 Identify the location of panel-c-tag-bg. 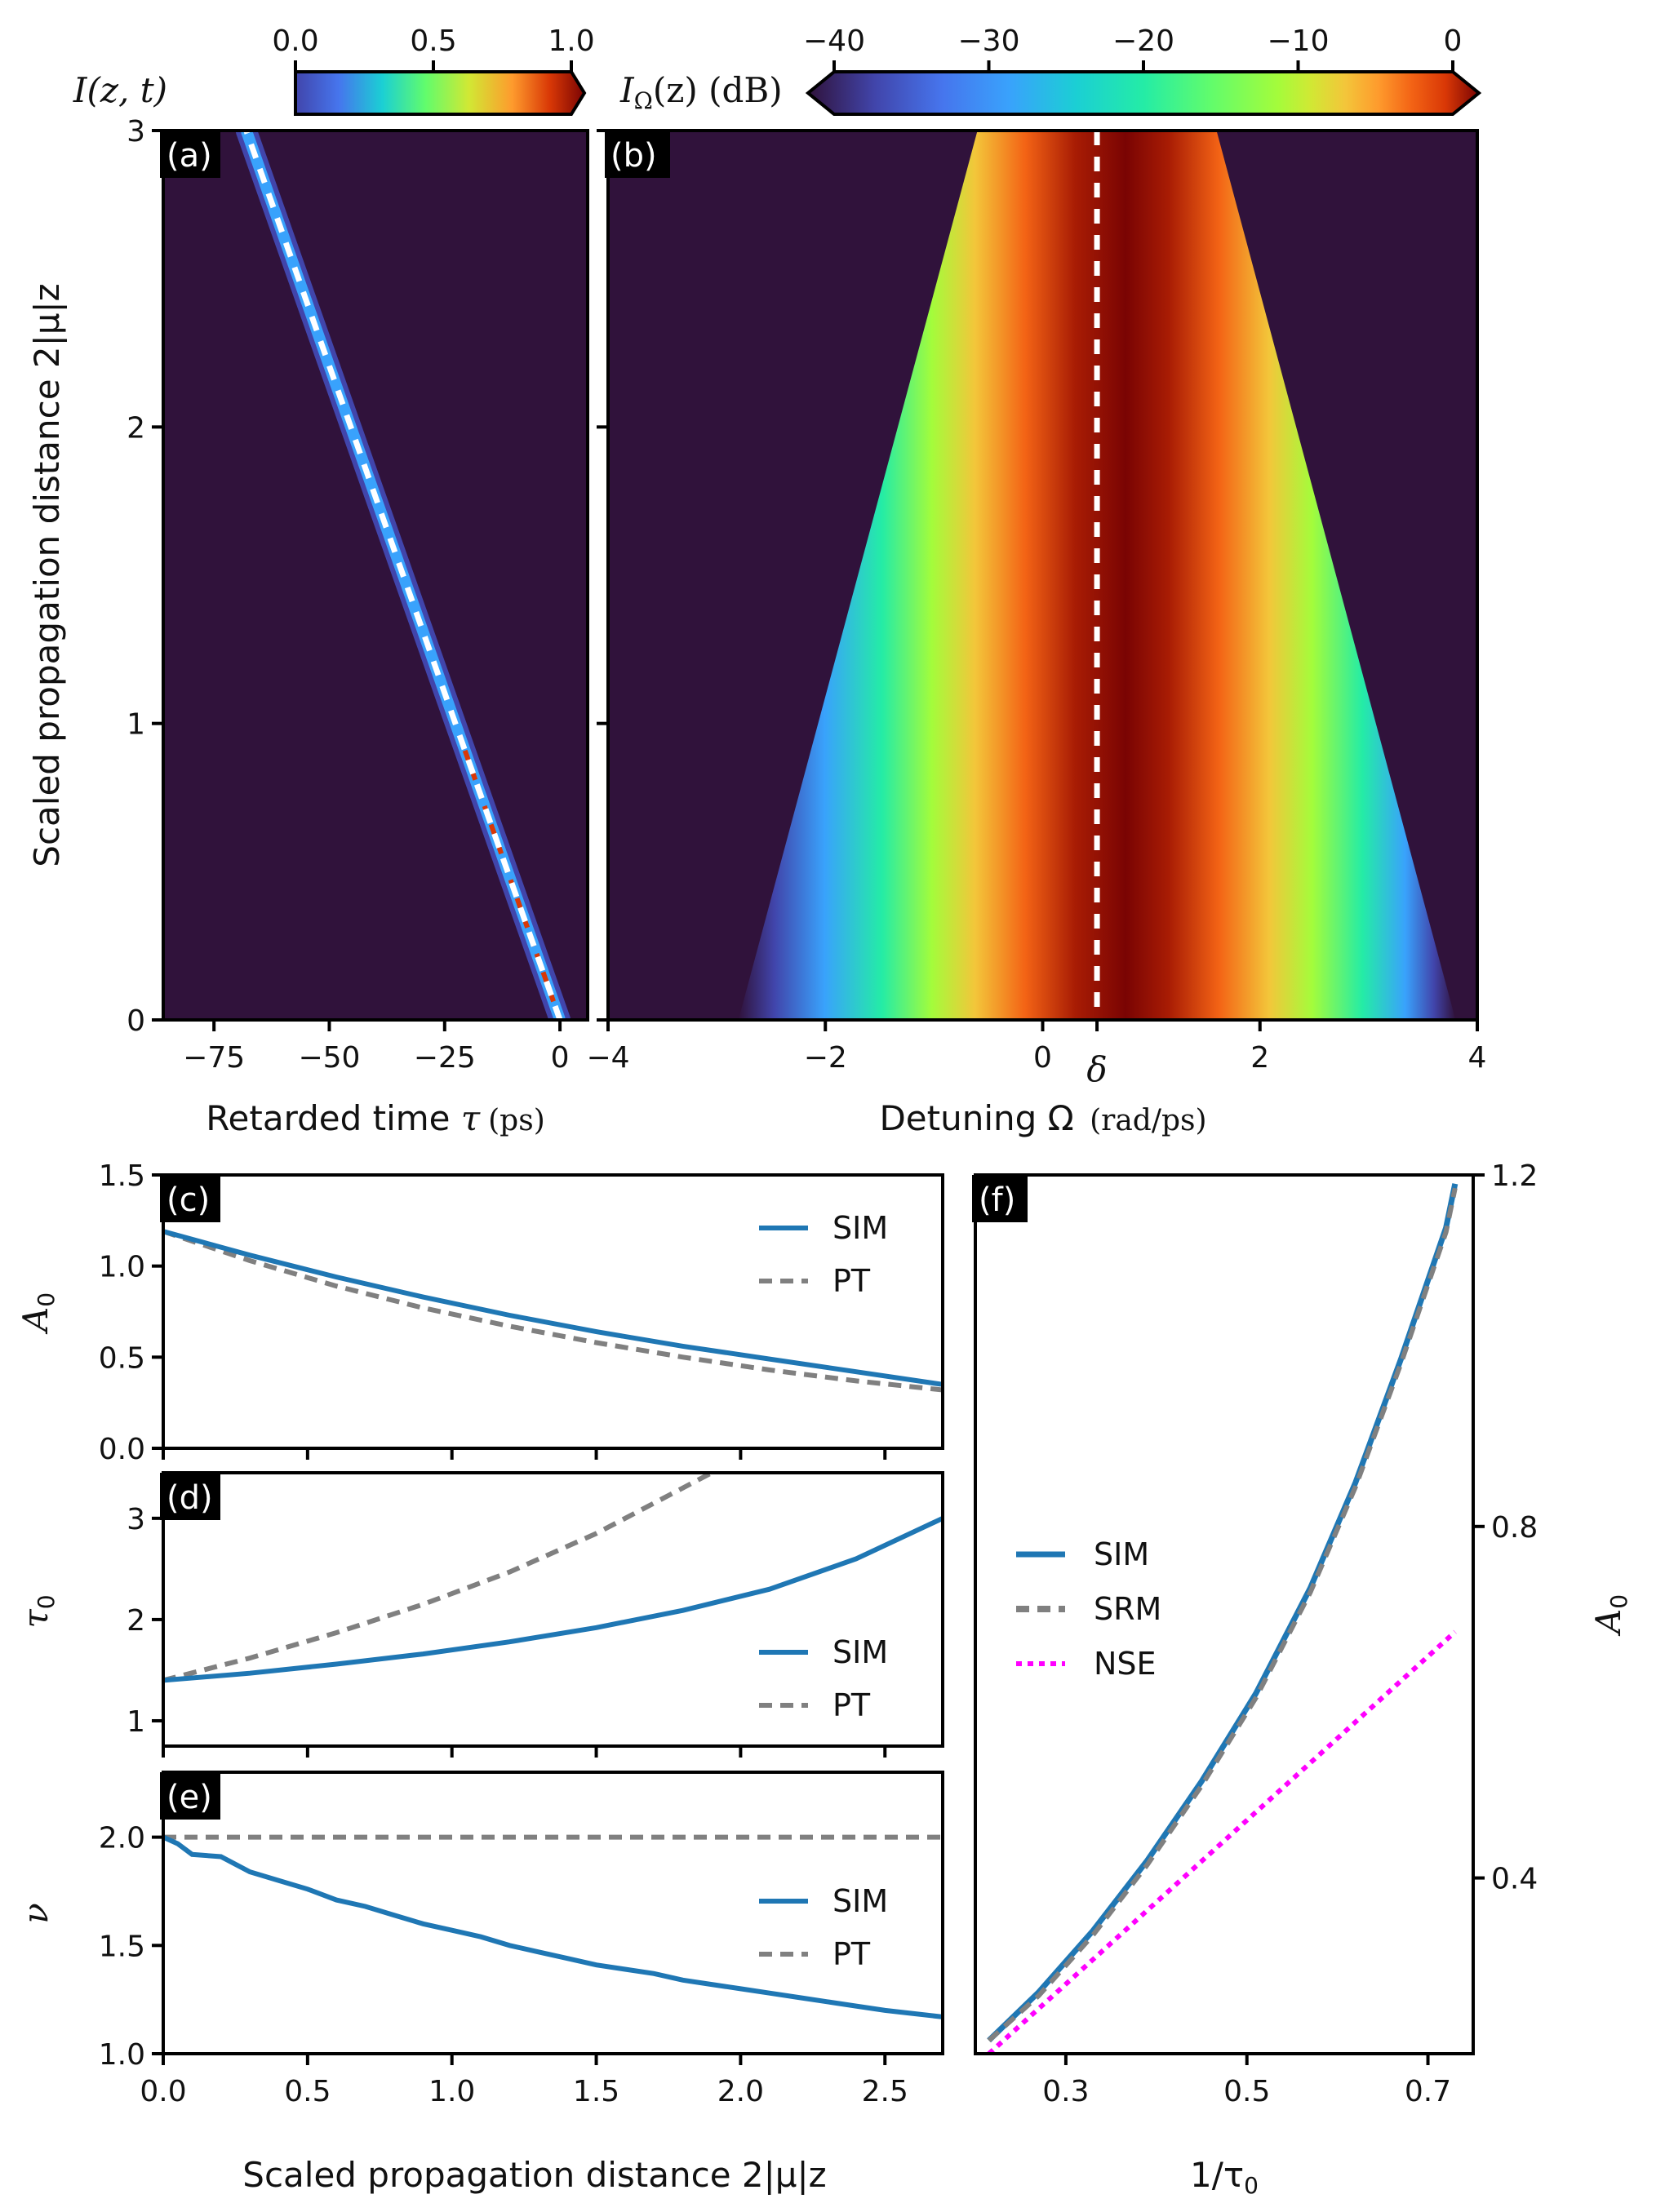
(190, 1198).